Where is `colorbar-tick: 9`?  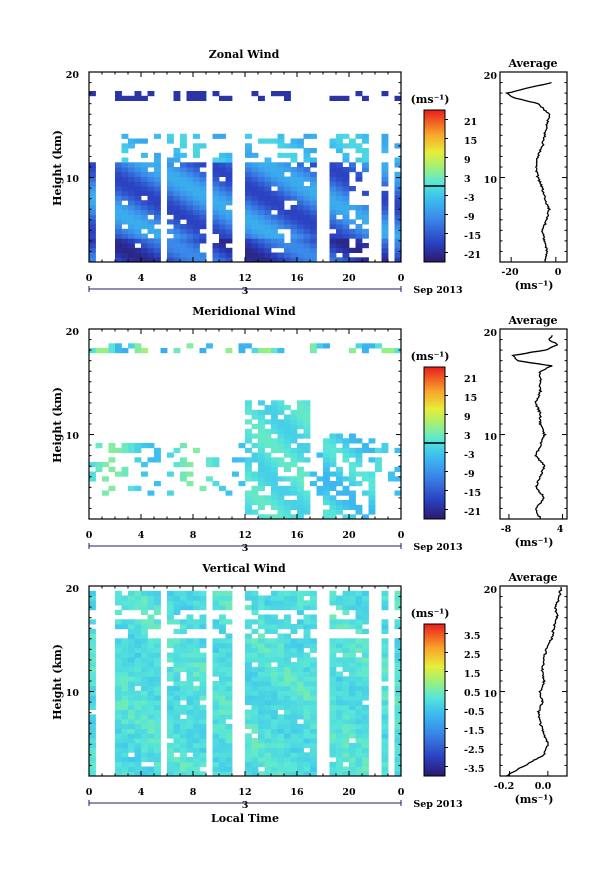 colorbar-tick: 9 is located at coordinates (467, 160).